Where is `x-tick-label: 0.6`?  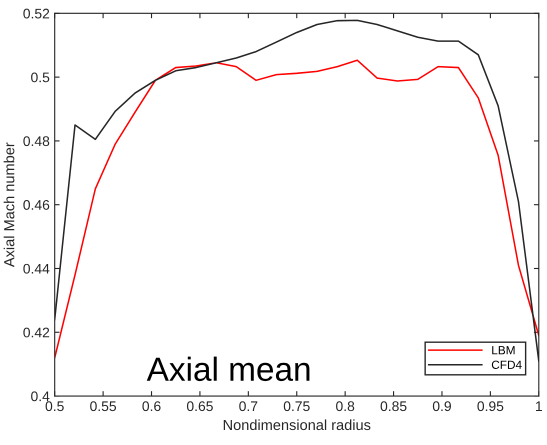 x-tick-label: 0.6 is located at coordinates (151, 406).